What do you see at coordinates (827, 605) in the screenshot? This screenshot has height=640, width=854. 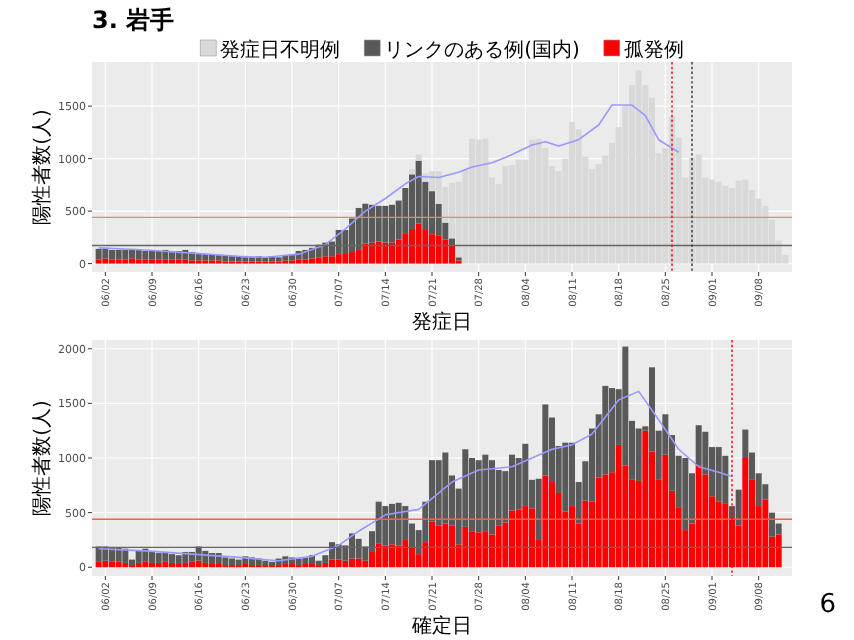 I see `text: 6` at bounding box center [827, 605].